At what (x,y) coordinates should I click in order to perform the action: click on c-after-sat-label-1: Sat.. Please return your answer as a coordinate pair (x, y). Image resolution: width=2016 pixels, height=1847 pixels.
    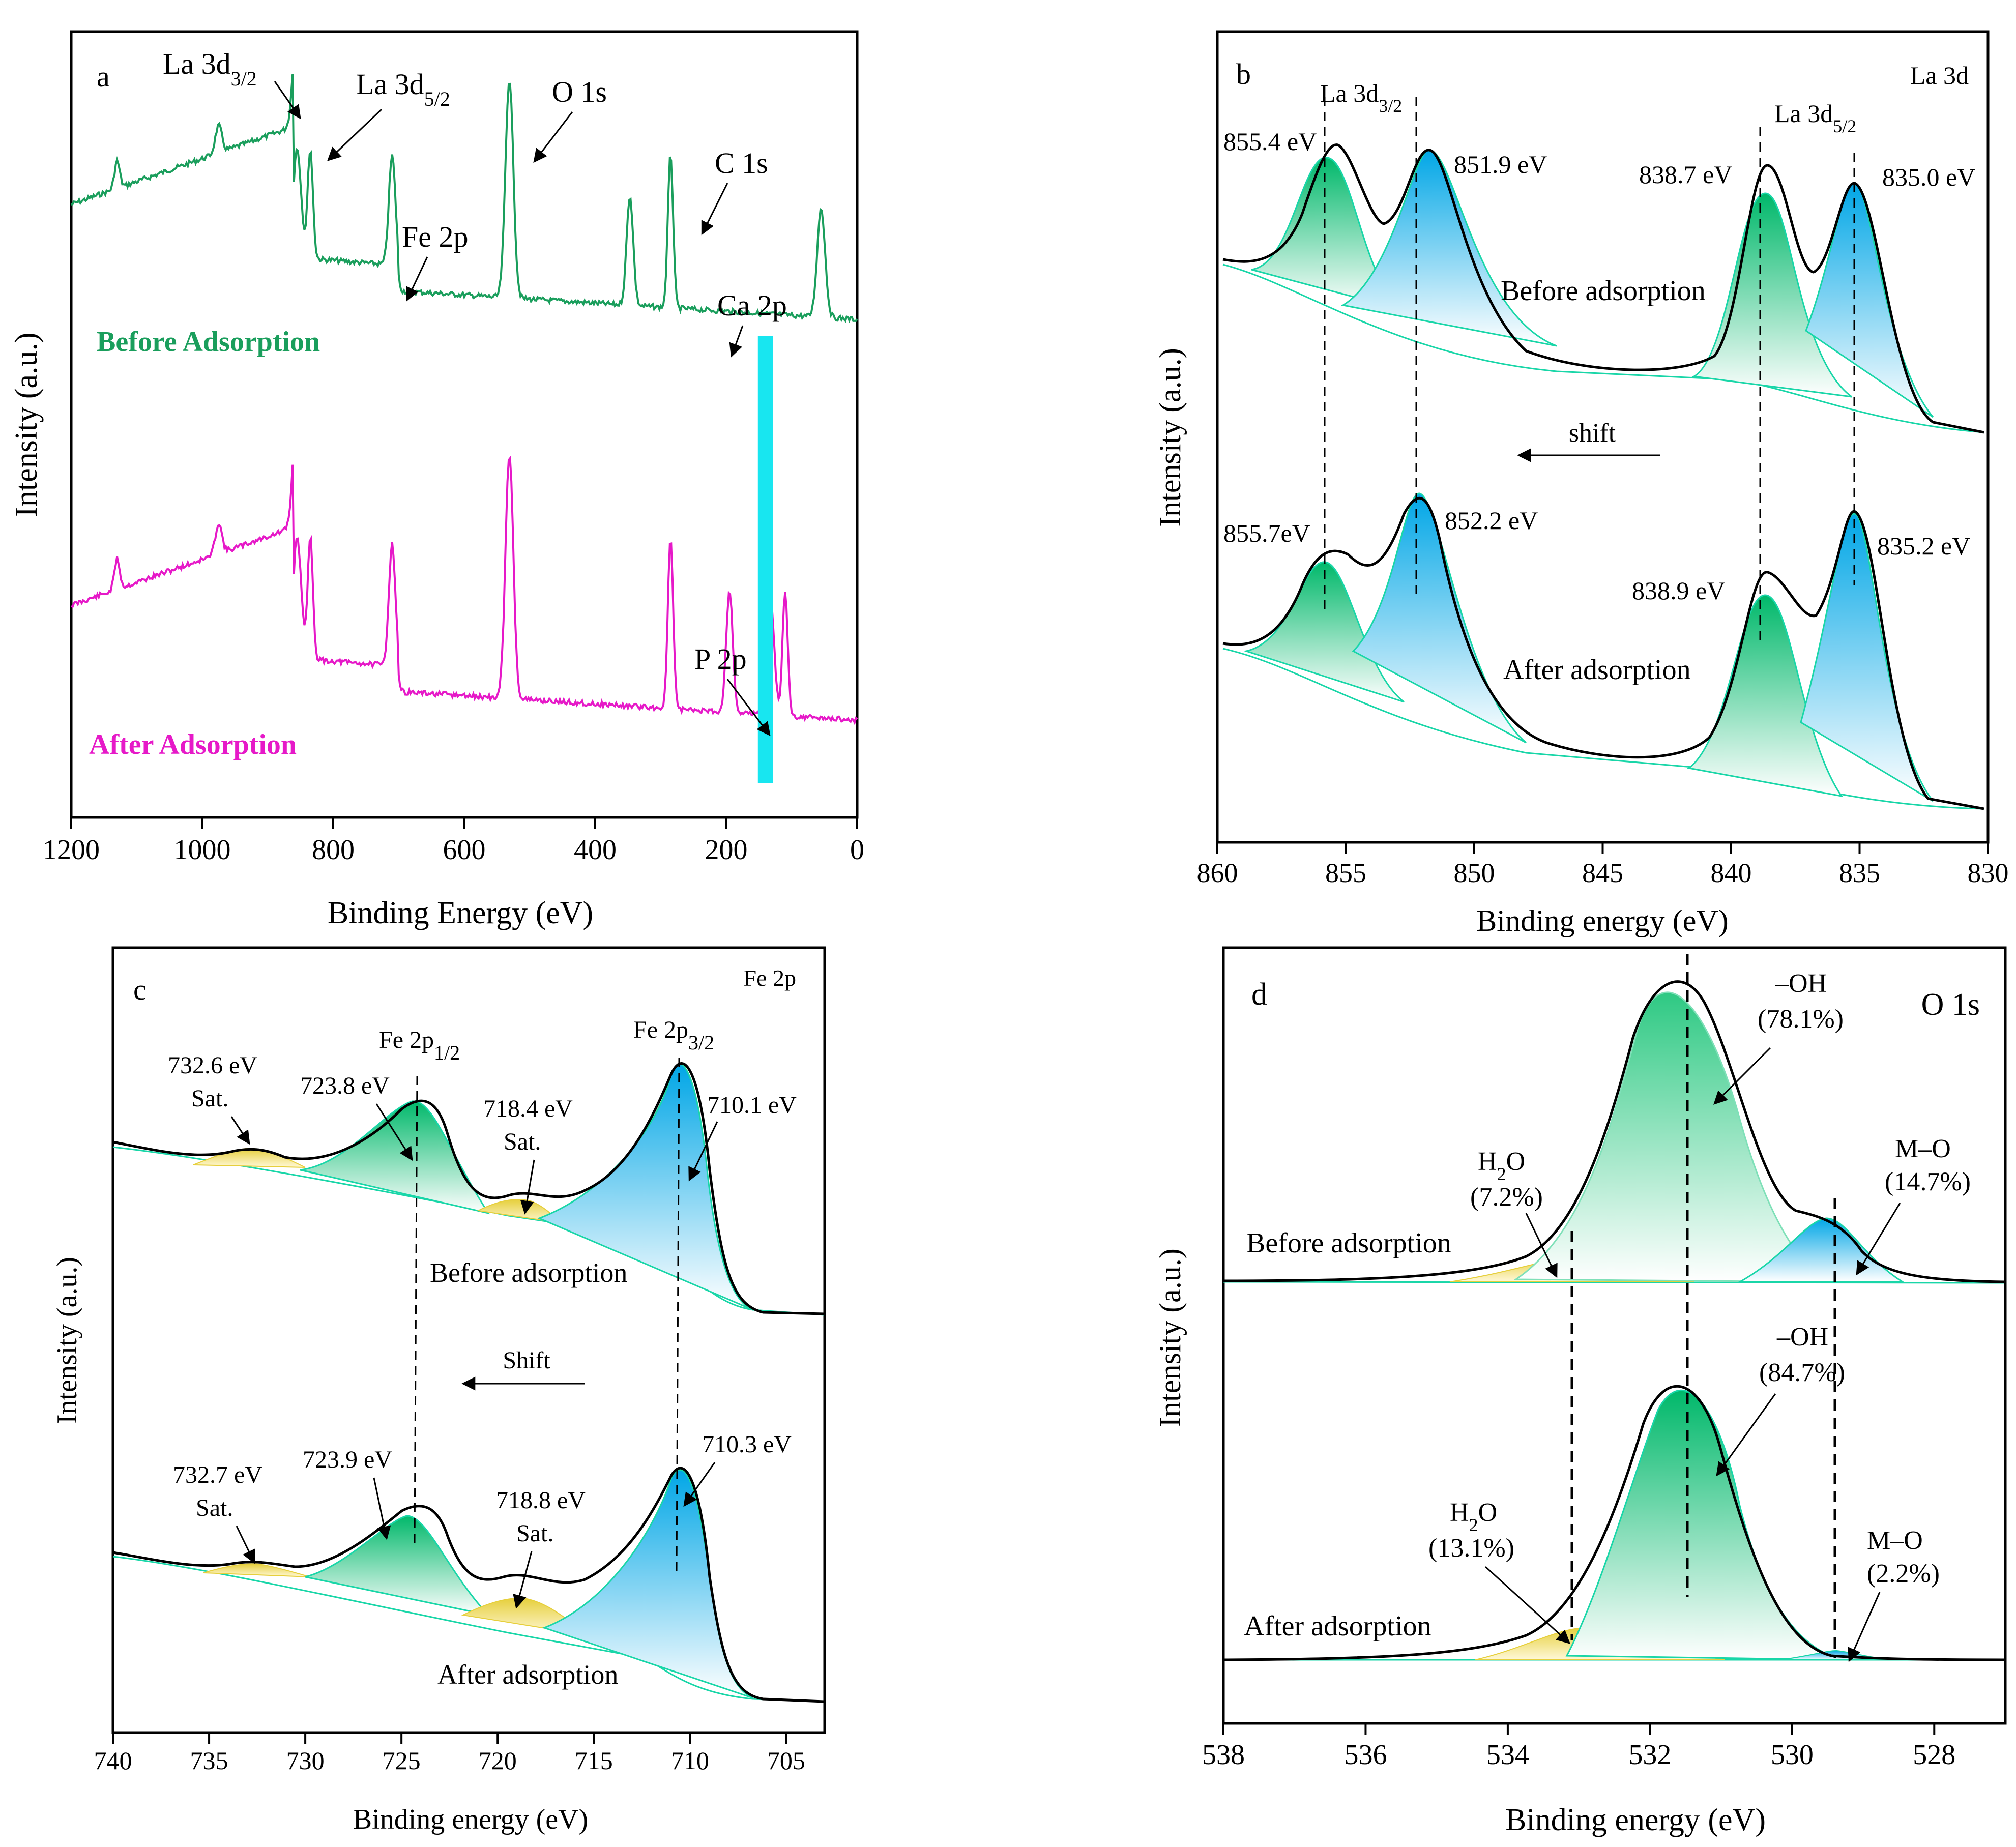
    Looking at the image, I should click on (215, 1508).